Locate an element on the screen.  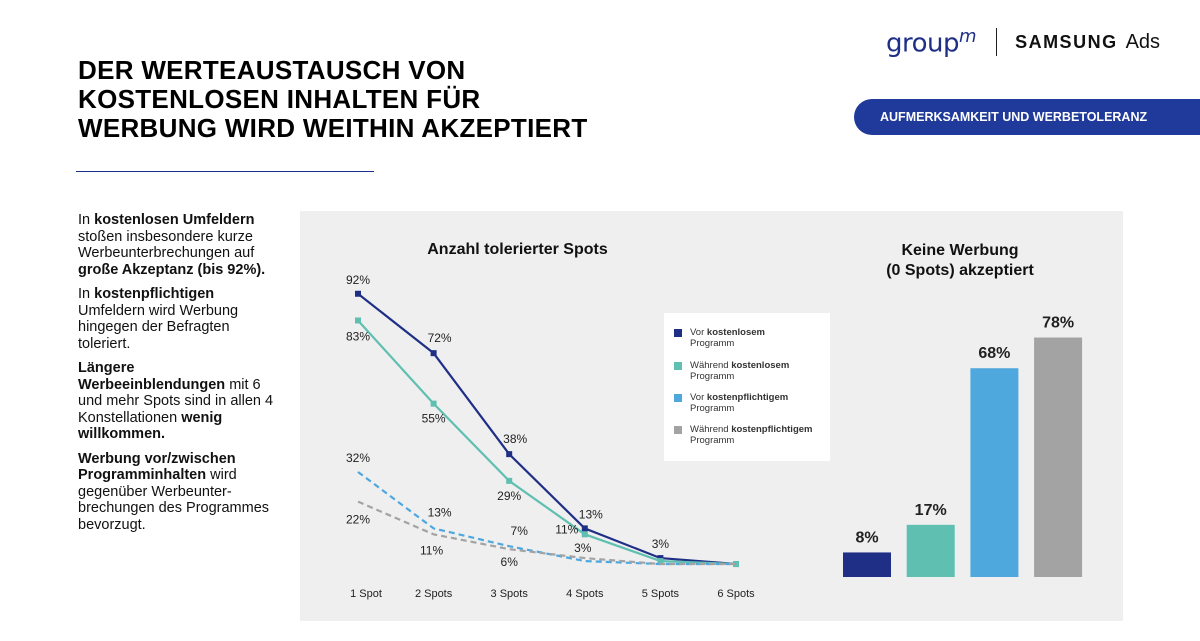
x-tick-label: 5 Spots is located at coordinates (661, 594).